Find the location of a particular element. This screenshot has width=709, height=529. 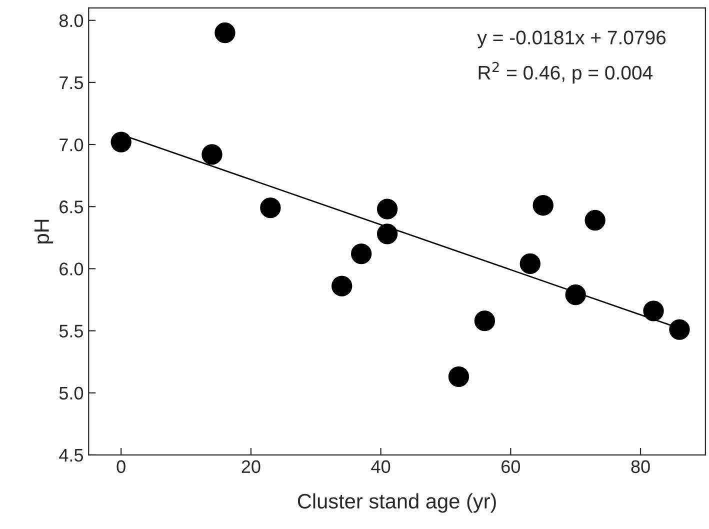

x-axis-title: Cluster stand age (yr) is located at coordinates (397, 503).